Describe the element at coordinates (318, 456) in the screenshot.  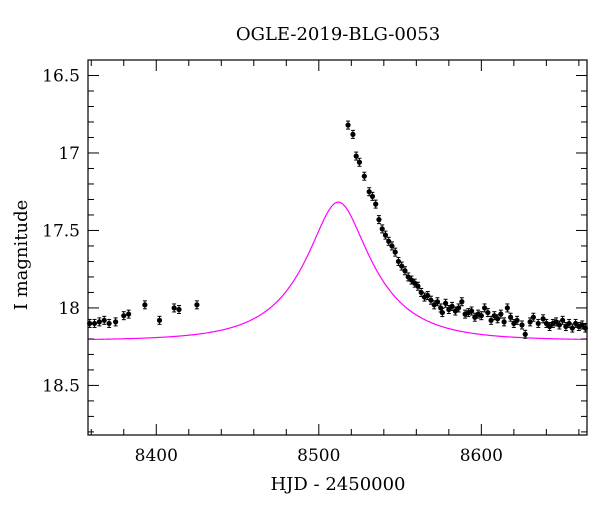
I see `x-tick-label: 8500` at that location.